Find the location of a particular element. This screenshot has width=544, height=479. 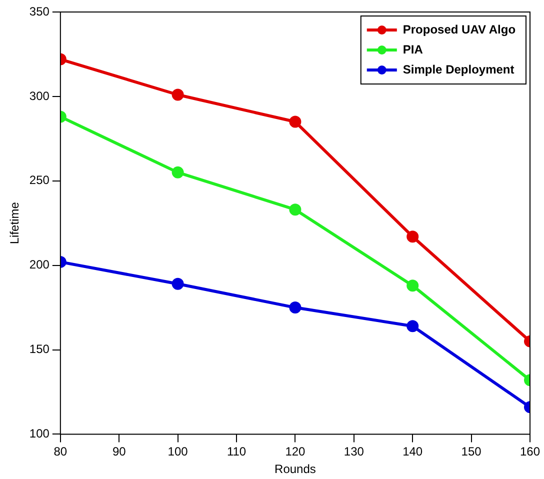

legend-label: Proposed UAV Algo is located at coordinates (459, 29).